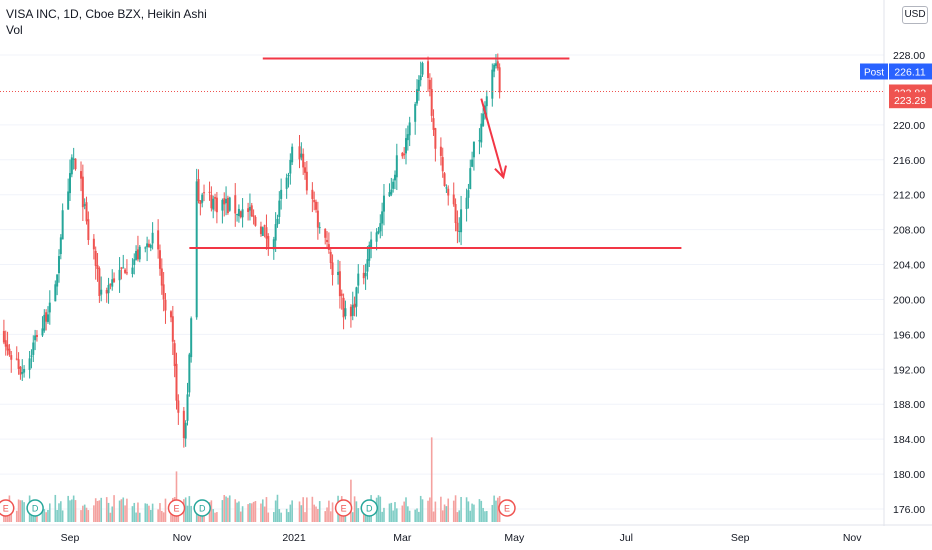 This screenshot has height=550, width=932. What do you see at coordinates (14, 30) in the screenshot?
I see `volume-legend: Vol` at bounding box center [14, 30].